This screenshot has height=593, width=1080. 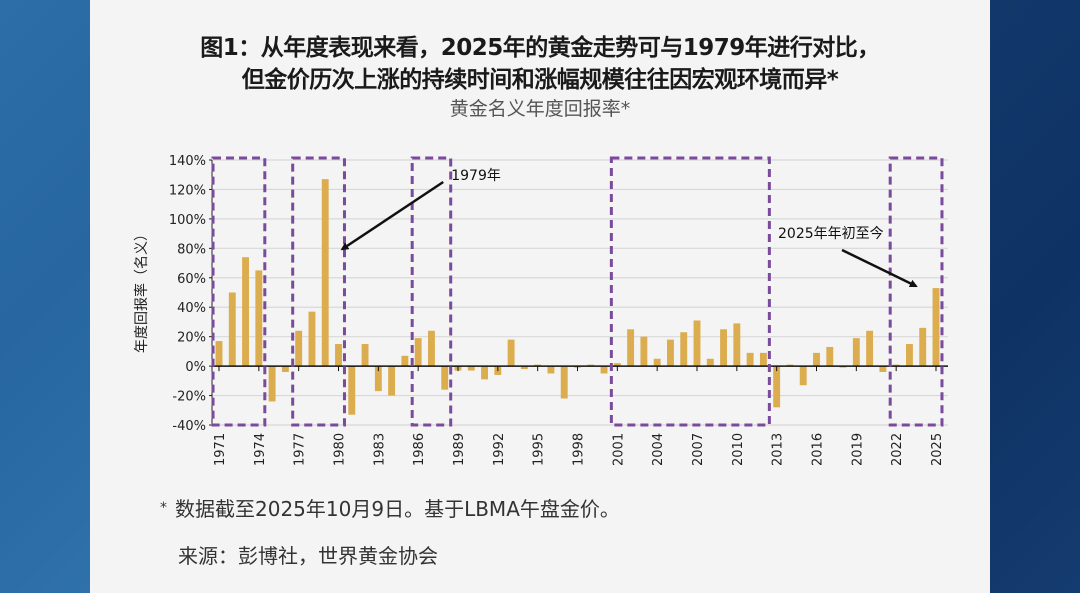 I want to click on x-tick-label: 1992, so click(x=499, y=449).